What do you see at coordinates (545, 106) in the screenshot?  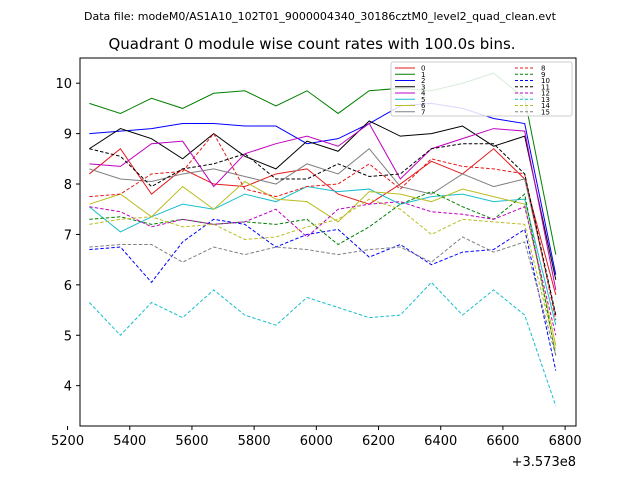 I see `legend-label-14: 14` at bounding box center [545, 106].